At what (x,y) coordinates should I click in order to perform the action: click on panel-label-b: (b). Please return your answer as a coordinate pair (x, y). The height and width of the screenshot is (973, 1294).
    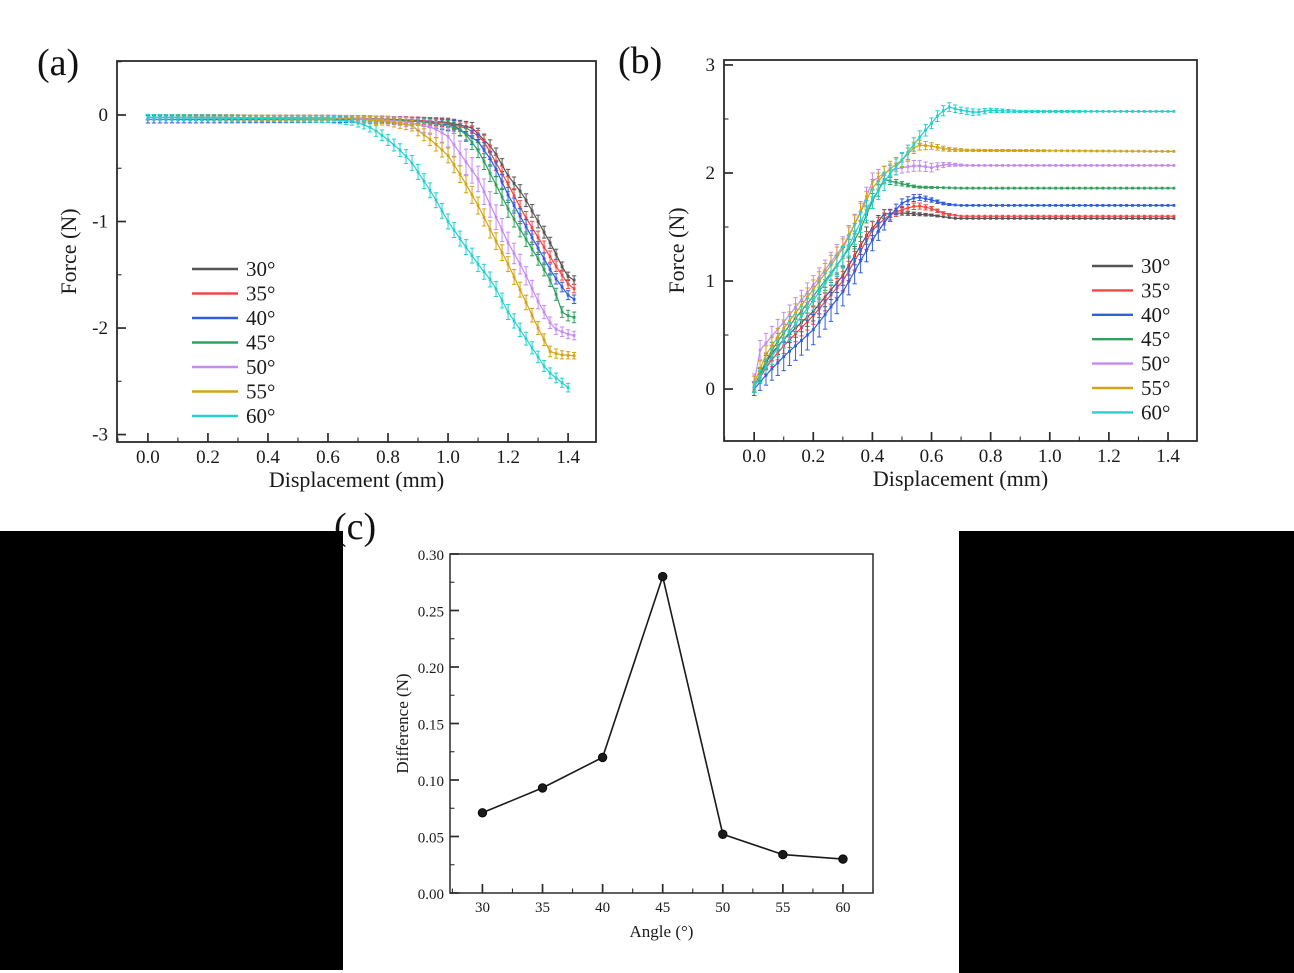
    Looking at the image, I should click on (640, 61).